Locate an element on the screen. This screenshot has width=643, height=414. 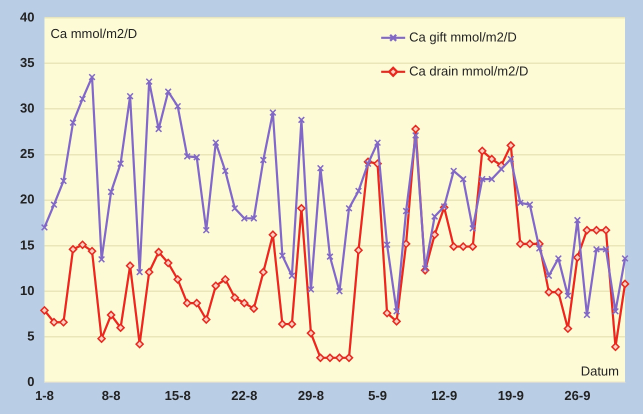
x-tick-label: 19-9 is located at coordinates (511, 395).